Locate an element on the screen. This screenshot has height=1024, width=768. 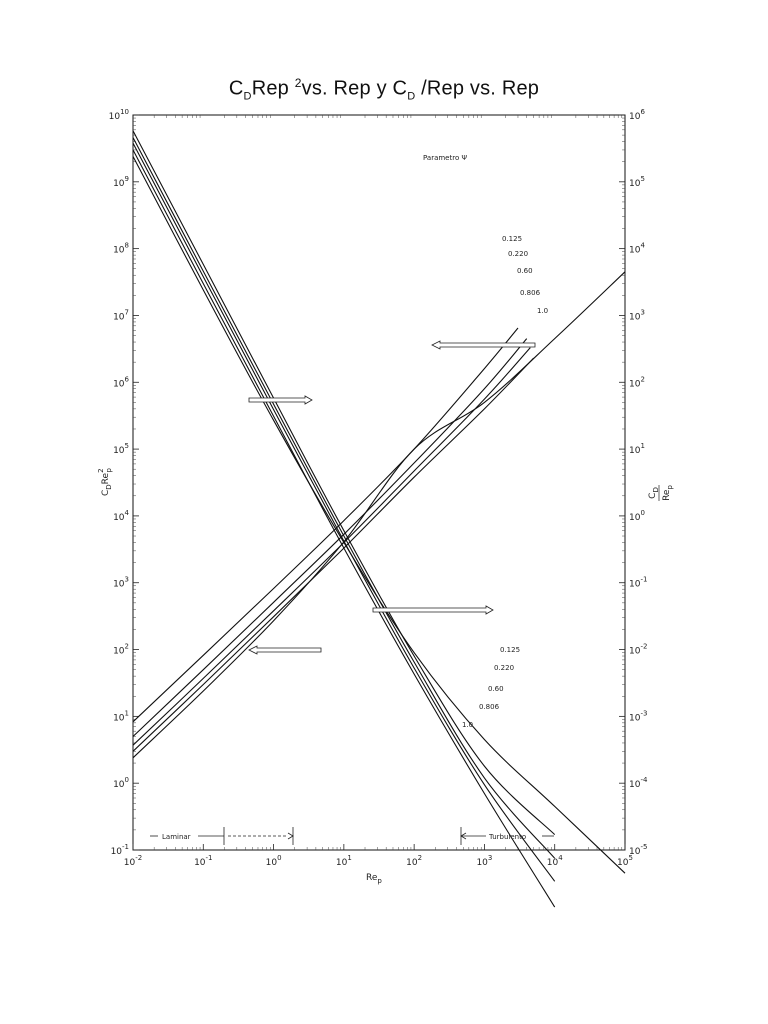
svg-text: CDRe2p is located at coordinates (105, 481).